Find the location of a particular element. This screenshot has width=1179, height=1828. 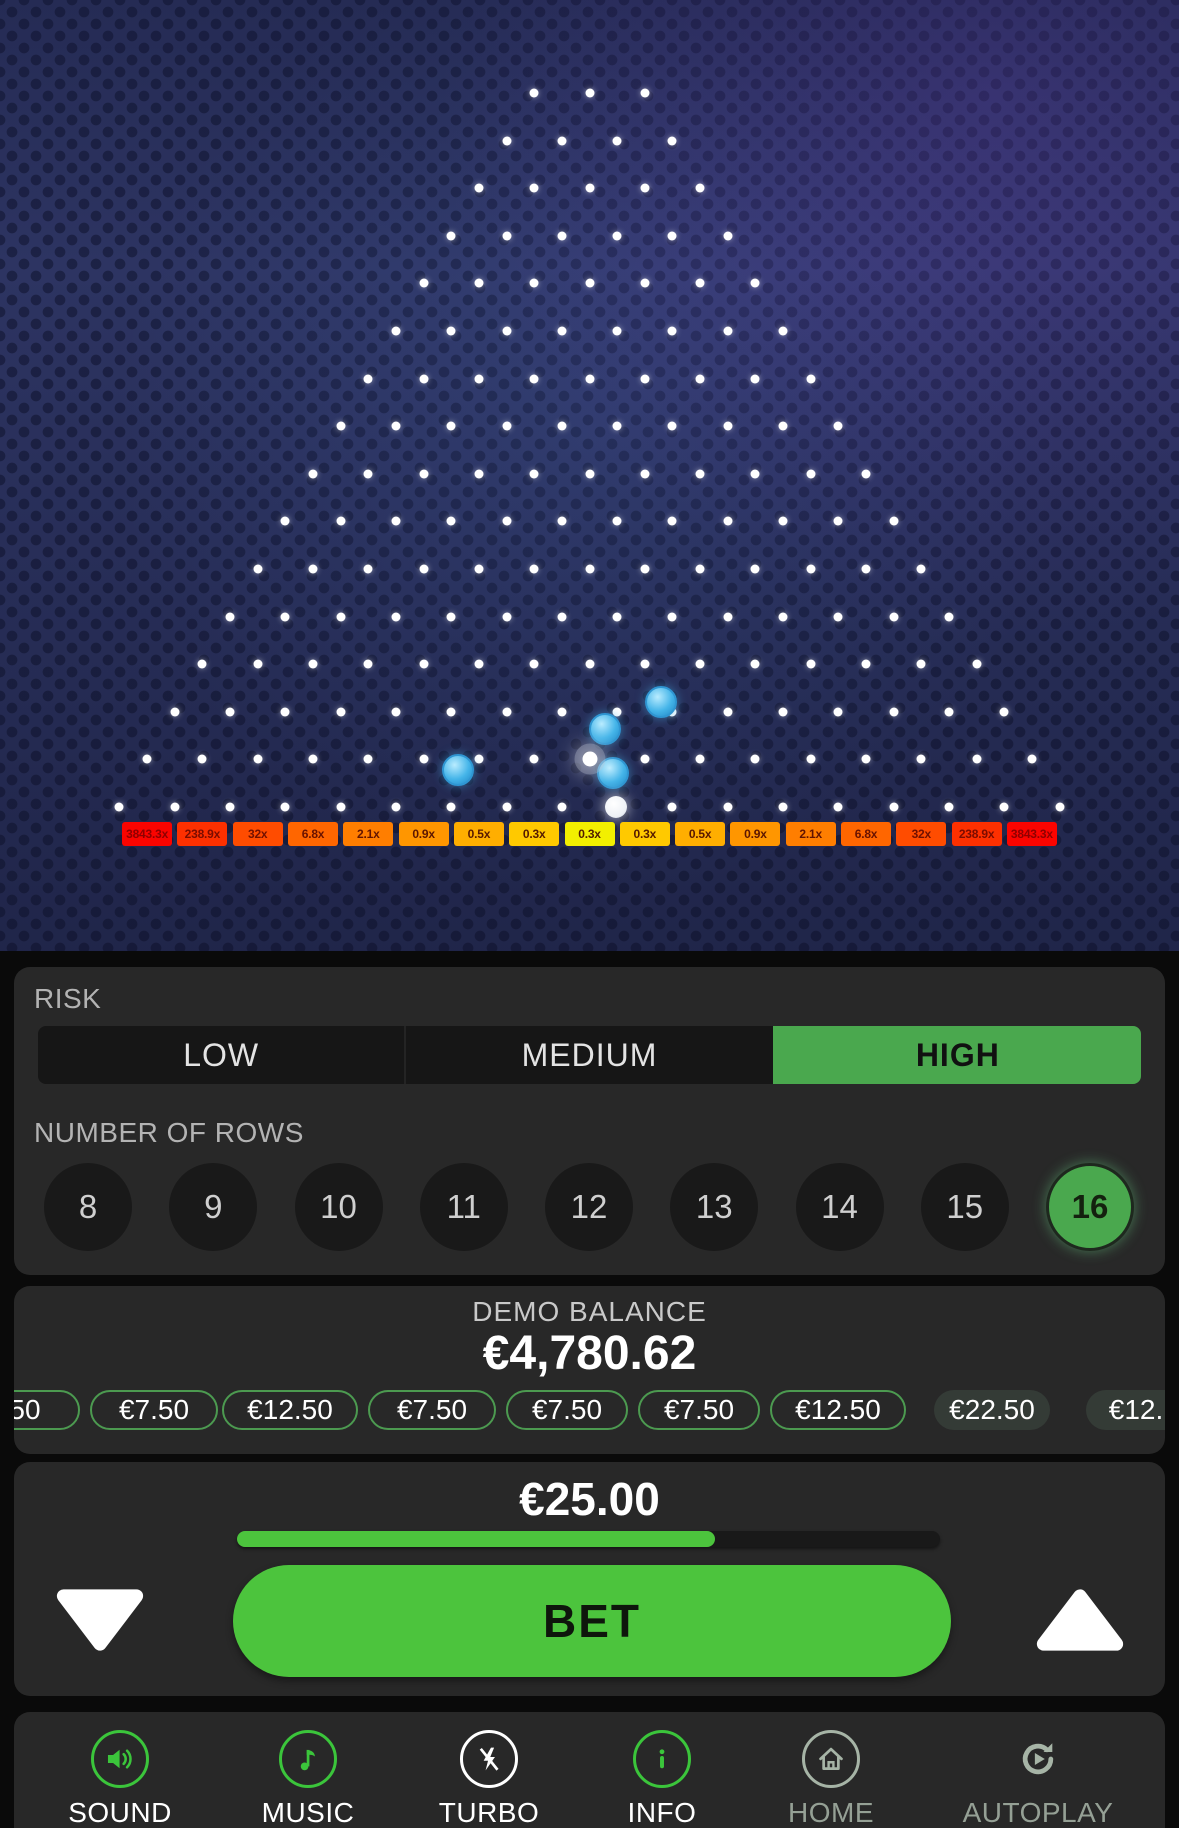

rows-16-button: 16 is located at coordinates (1090, 1207).